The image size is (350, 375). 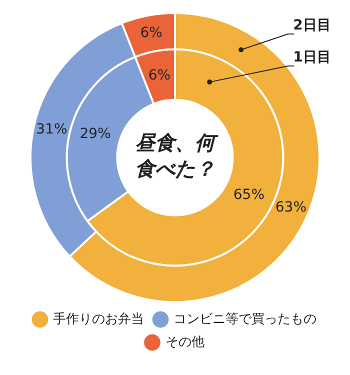 I want to click on text: 昼食、何食べた？, so click(x=177, y=155).